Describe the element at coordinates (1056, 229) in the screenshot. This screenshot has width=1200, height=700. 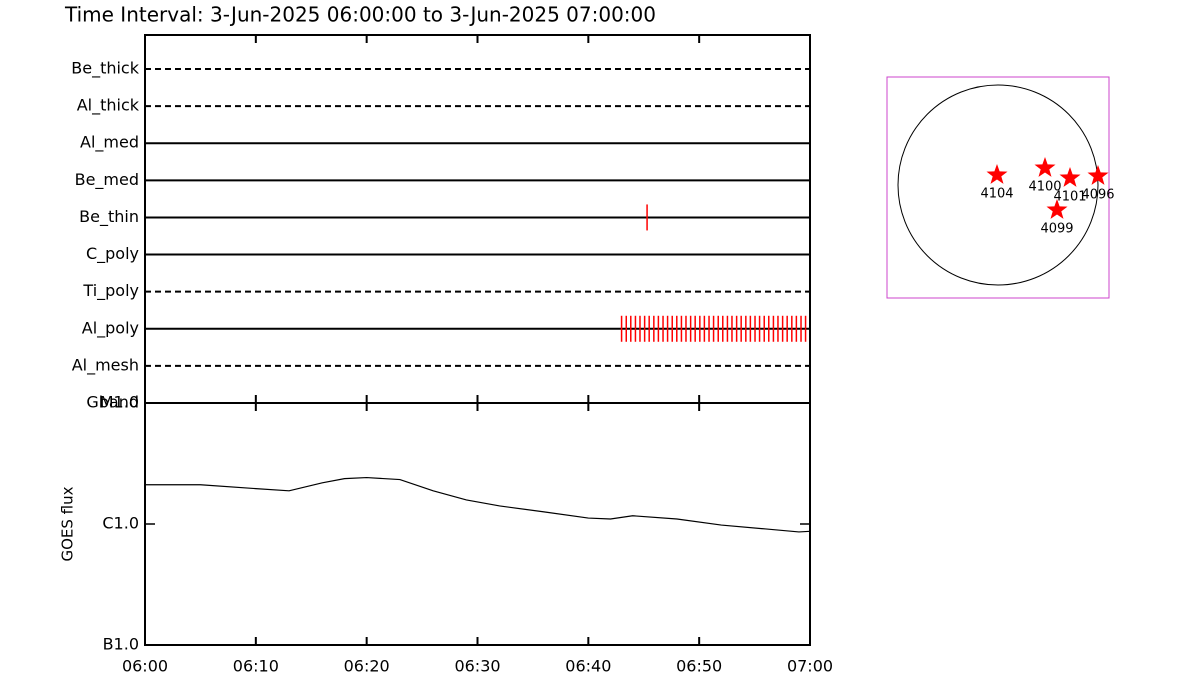
I see `region-label: 4099` at that location.